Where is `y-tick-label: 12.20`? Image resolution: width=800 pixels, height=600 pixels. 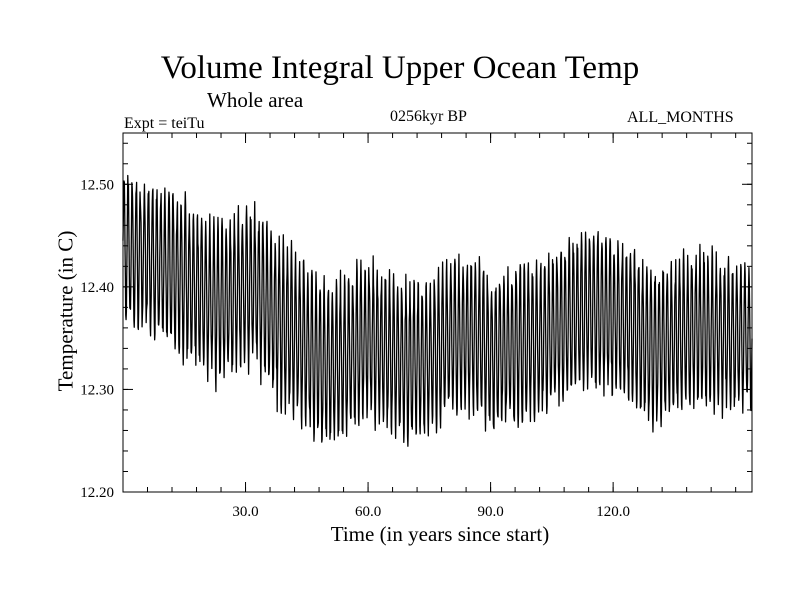 y-tick-label: 12.20 is located at coordinates (97, 493).